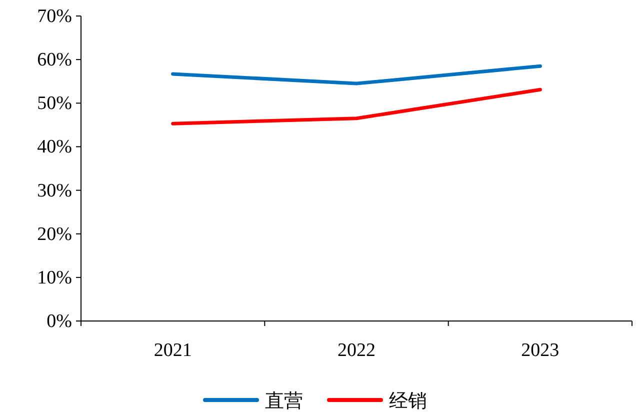 This screenshot has height=412, width=638. I want to click on x-tick-label: 2022, so click(357, 350).